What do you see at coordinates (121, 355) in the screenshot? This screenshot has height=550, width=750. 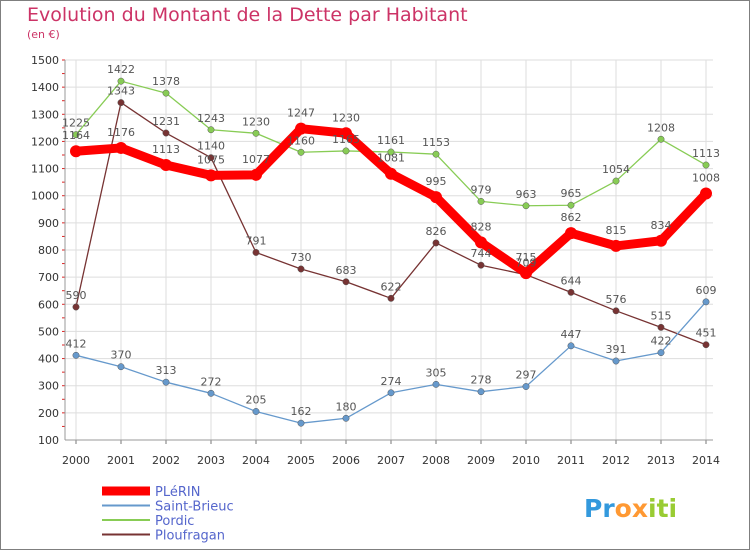 I see `data-label: 370` at bounding box center [121, 355].